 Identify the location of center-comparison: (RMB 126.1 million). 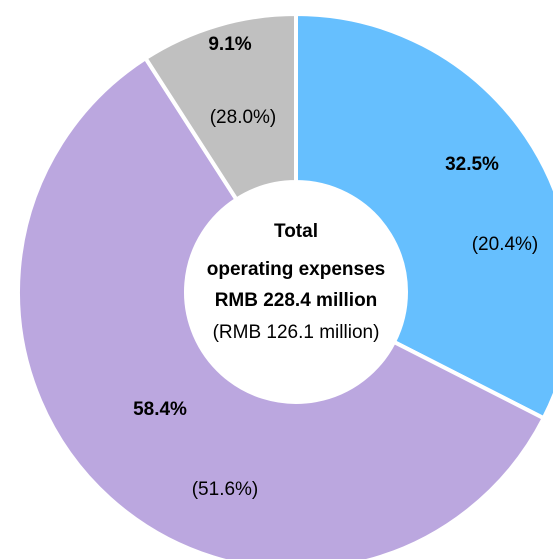
(296, 332).